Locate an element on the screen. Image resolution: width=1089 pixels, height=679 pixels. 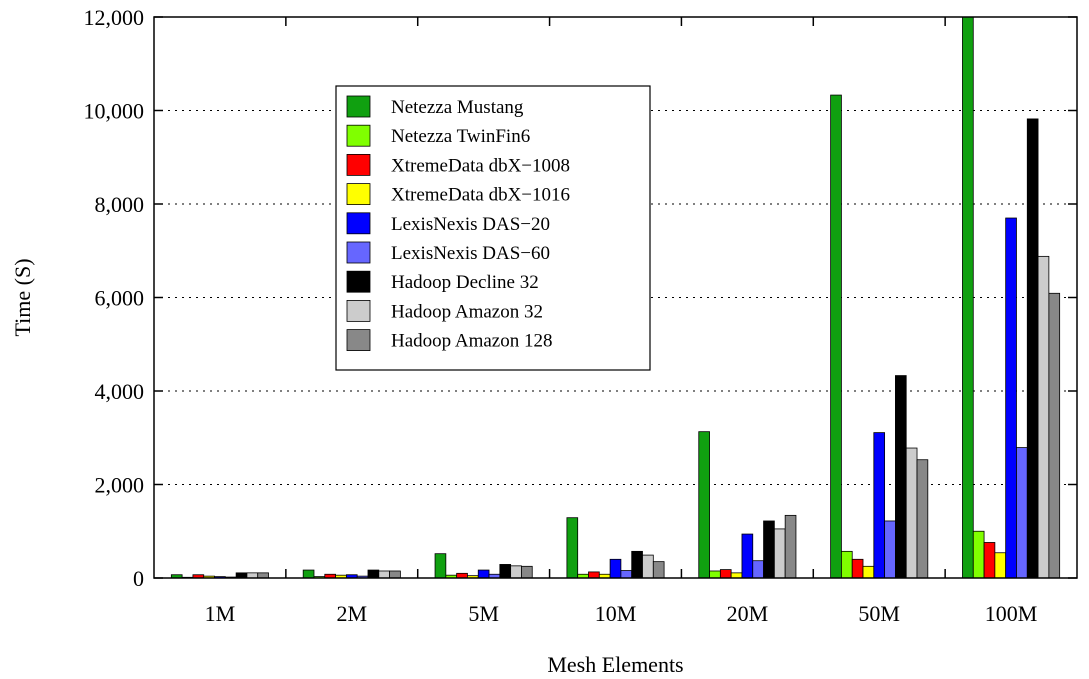
y-tick-label: 8,000 is located at coordinates (120, 204).